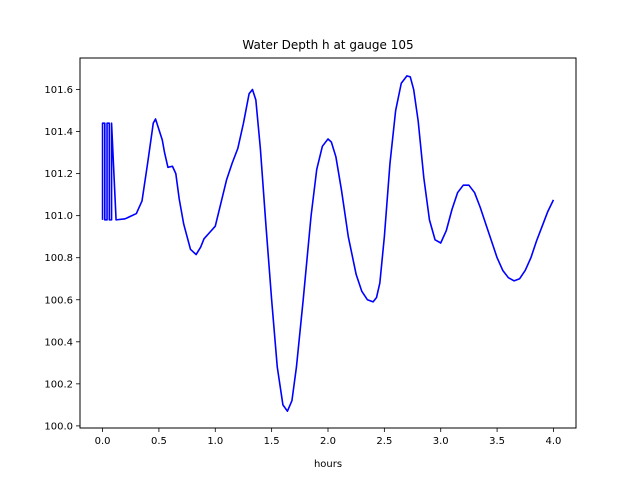  What do you see at coordinates (58, 90) in the screenshot?
I see `y-tick-label: 101.6` at bounding box center [58, 90].